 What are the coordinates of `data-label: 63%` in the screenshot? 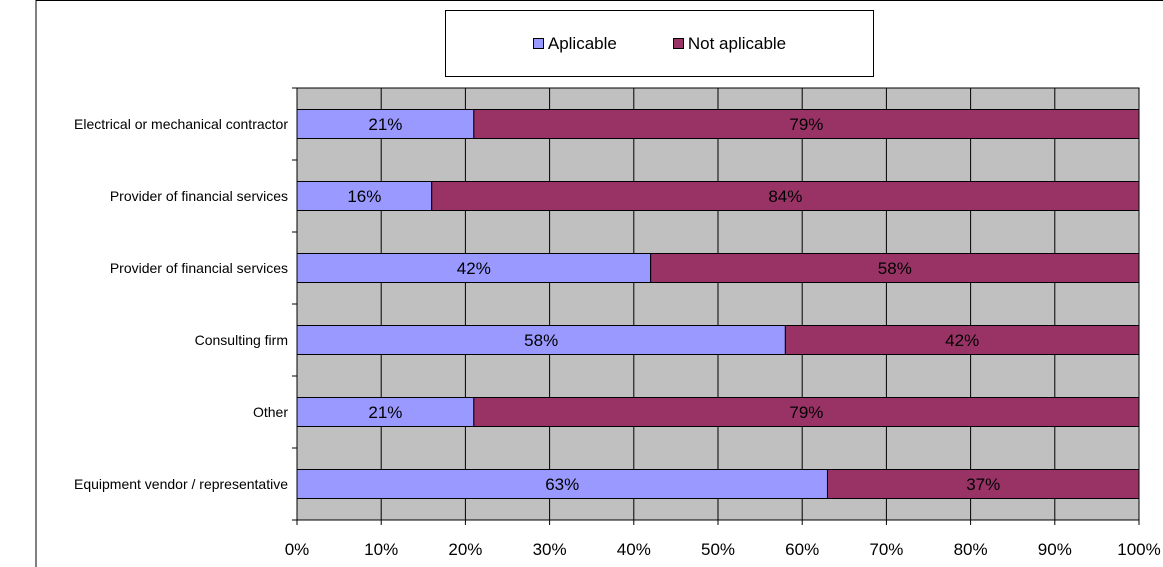 It's located at (562, 484).